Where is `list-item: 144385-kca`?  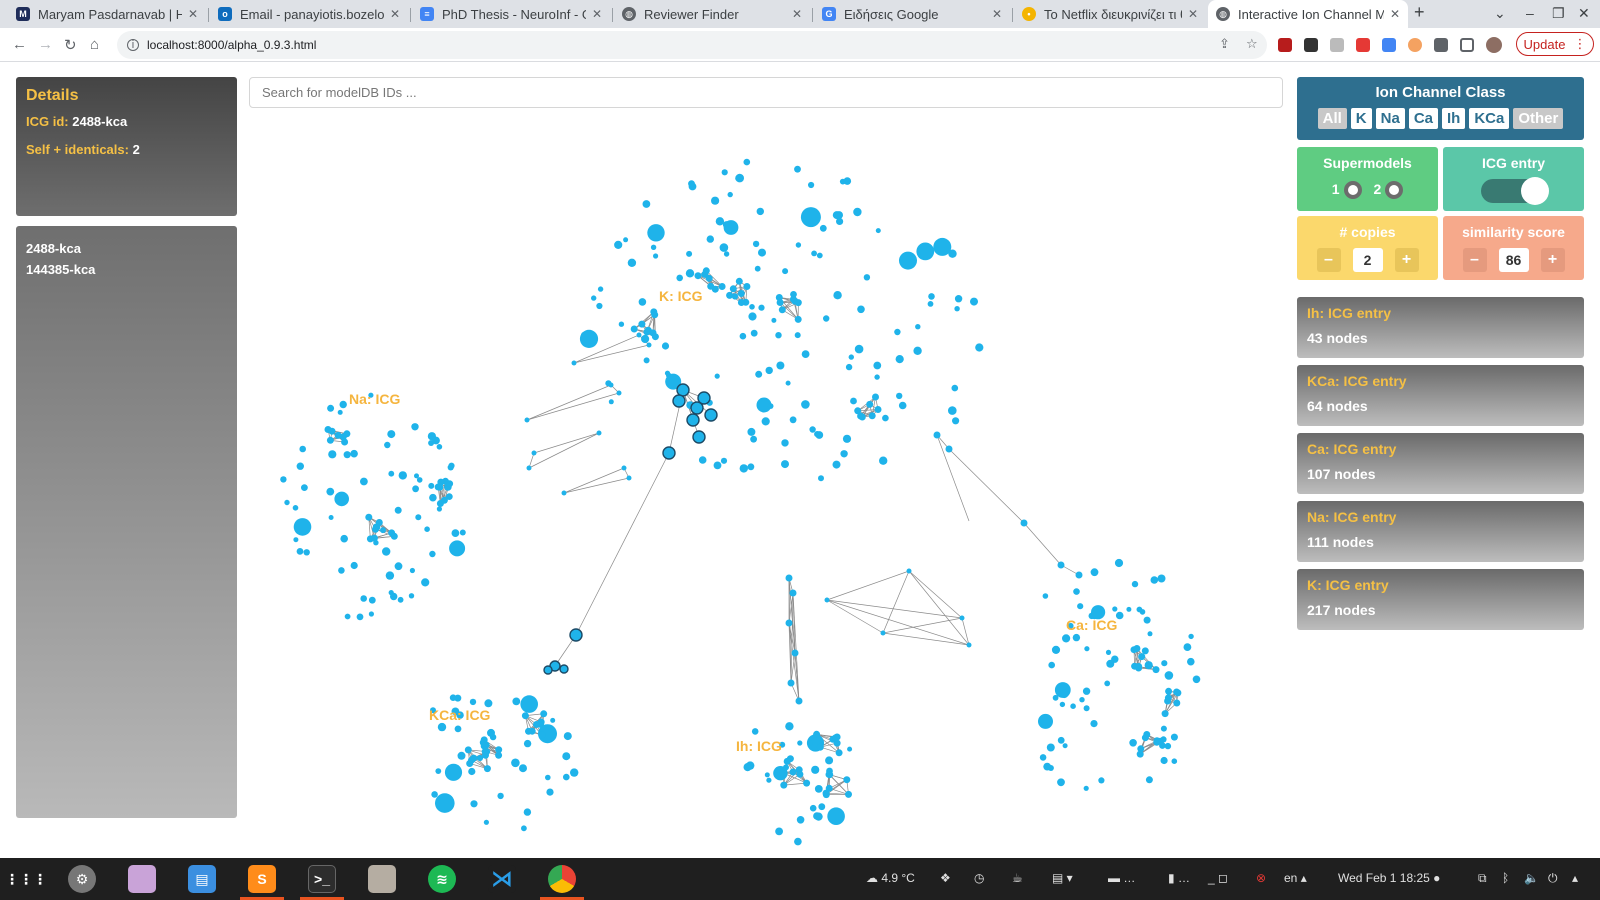 list-item: 144385-kca is located at coordinates (61, 269).